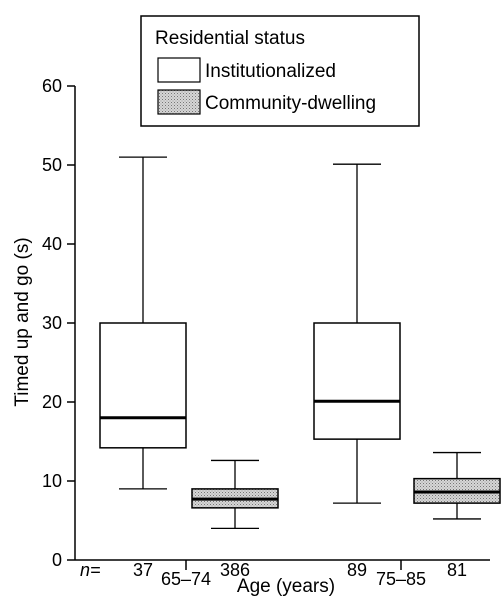  I want to click on y-tick-label: 20, so click(52, 402).